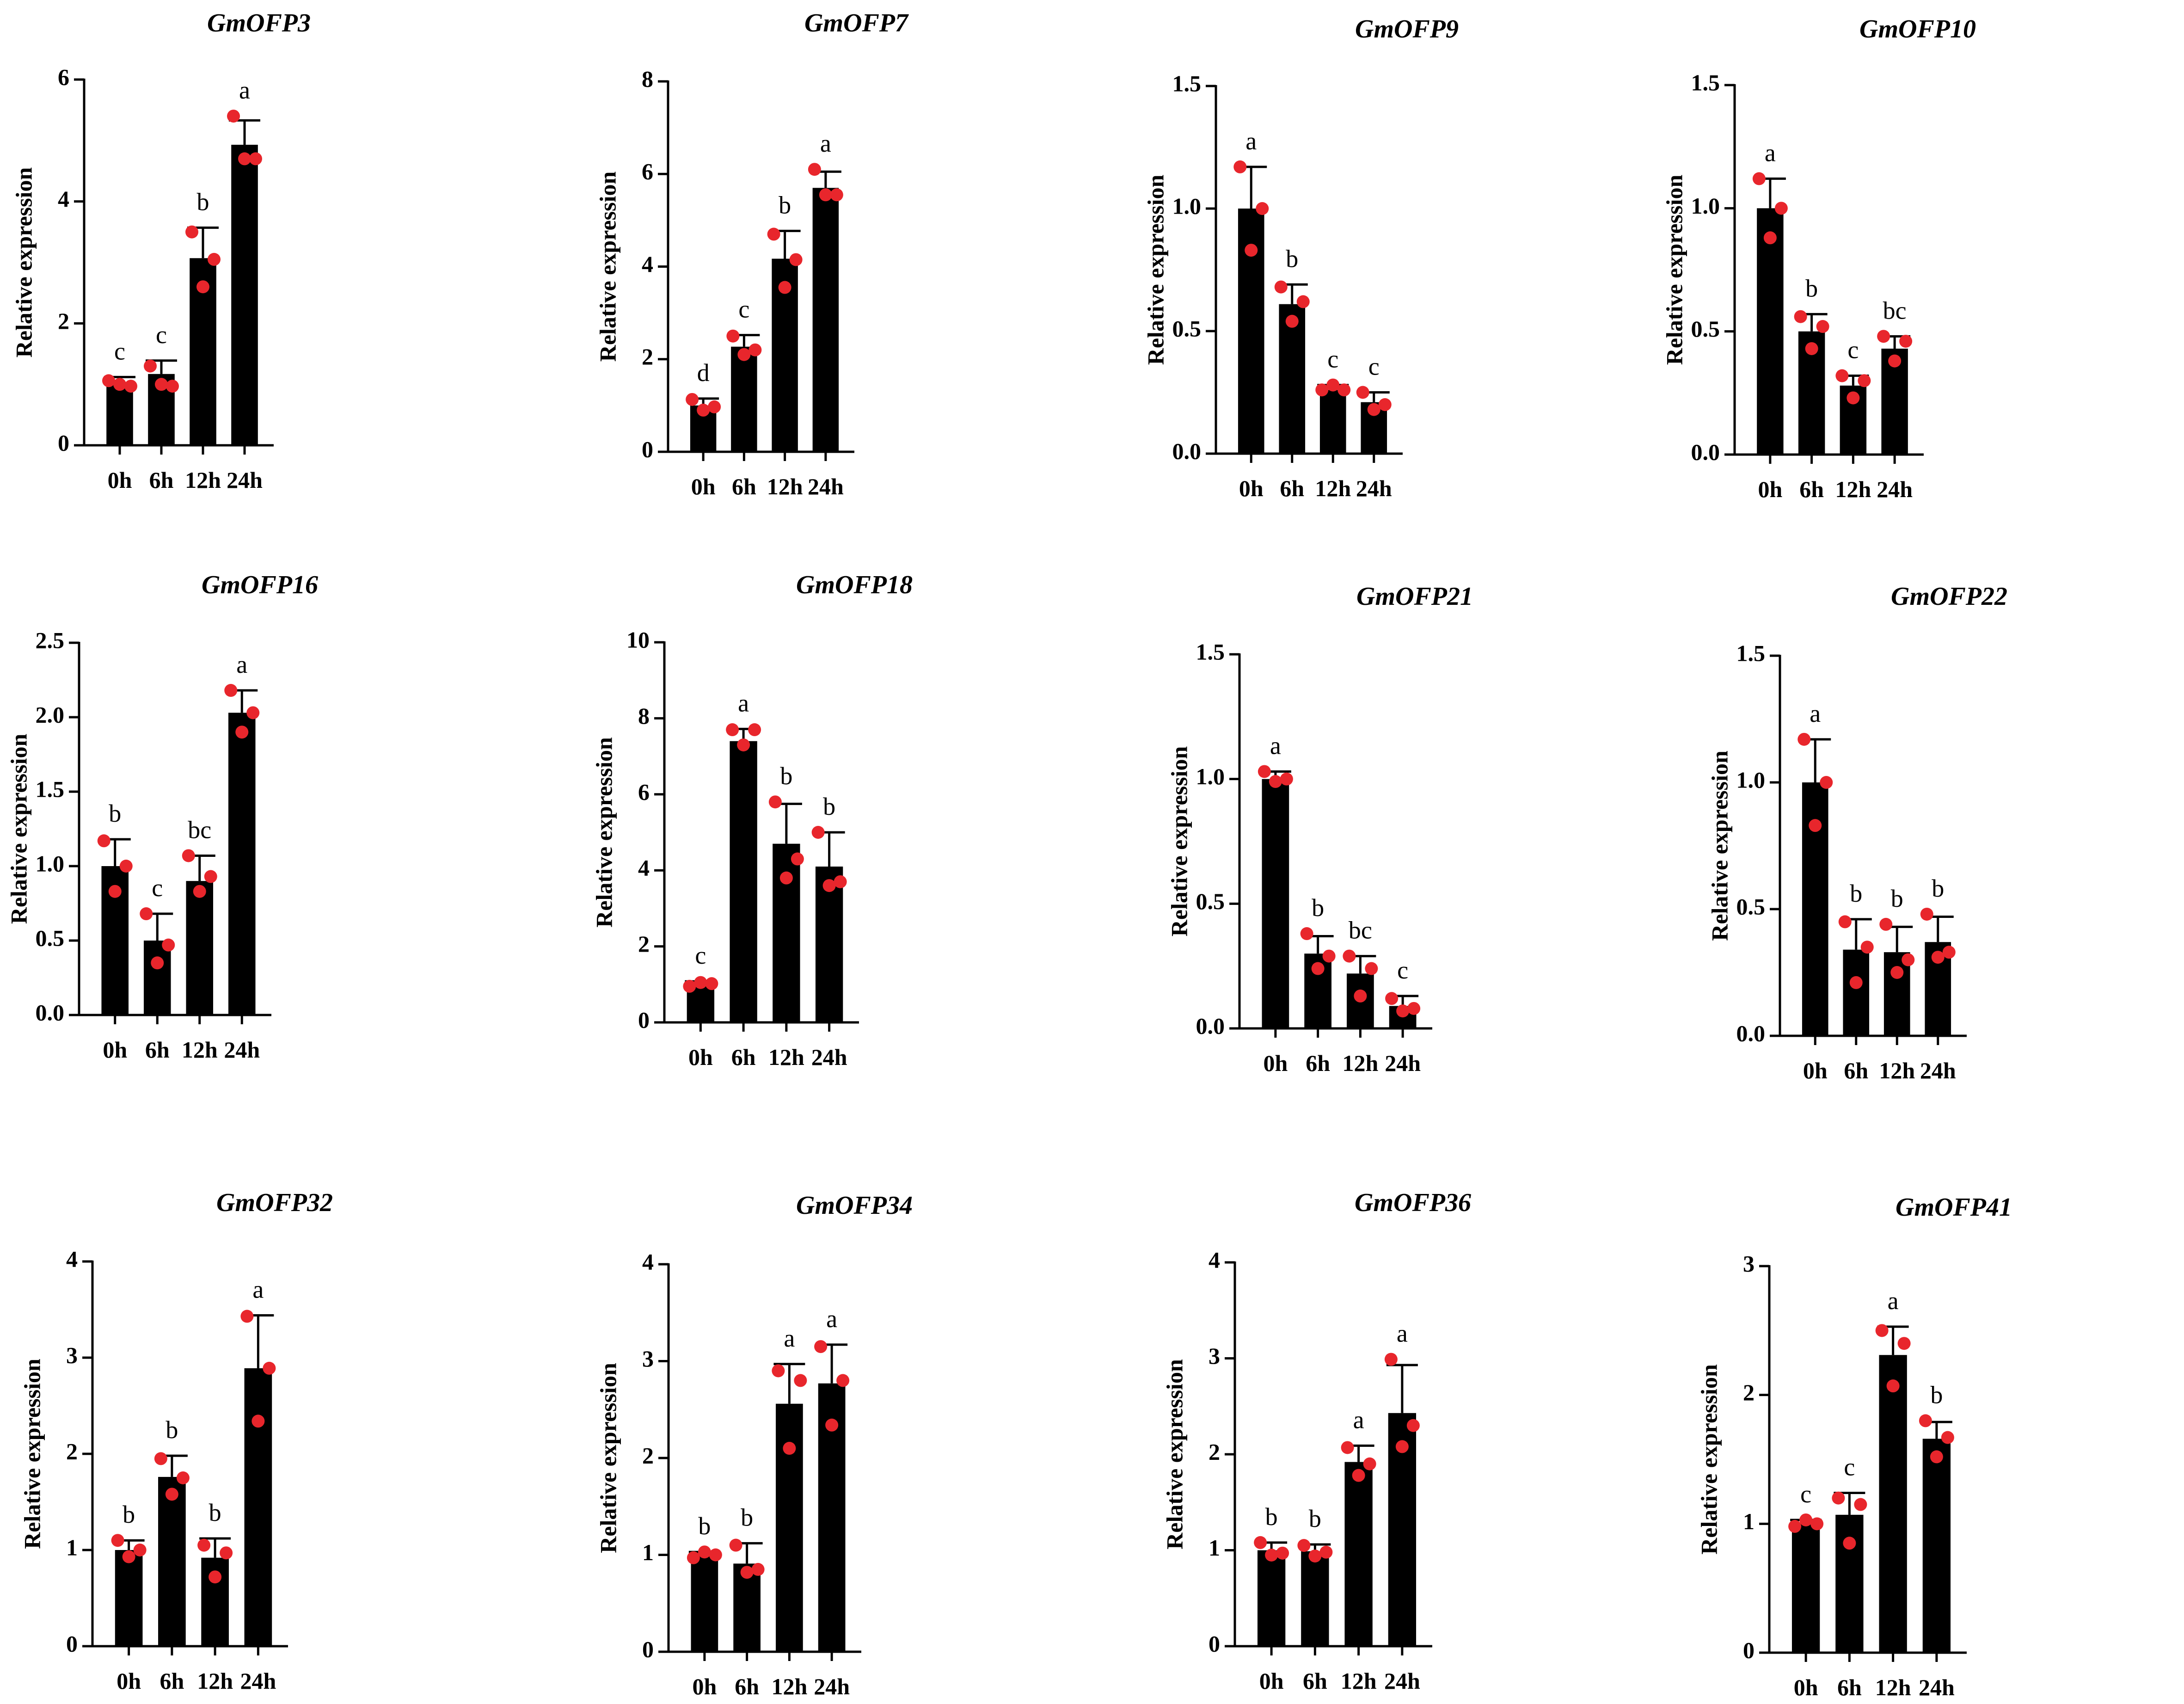 This screenshot has height=1704, width=2184. Describe the element at coordinates (274, 1202) in the screenshot. I see `chart-title: GmOFP32` at that location.